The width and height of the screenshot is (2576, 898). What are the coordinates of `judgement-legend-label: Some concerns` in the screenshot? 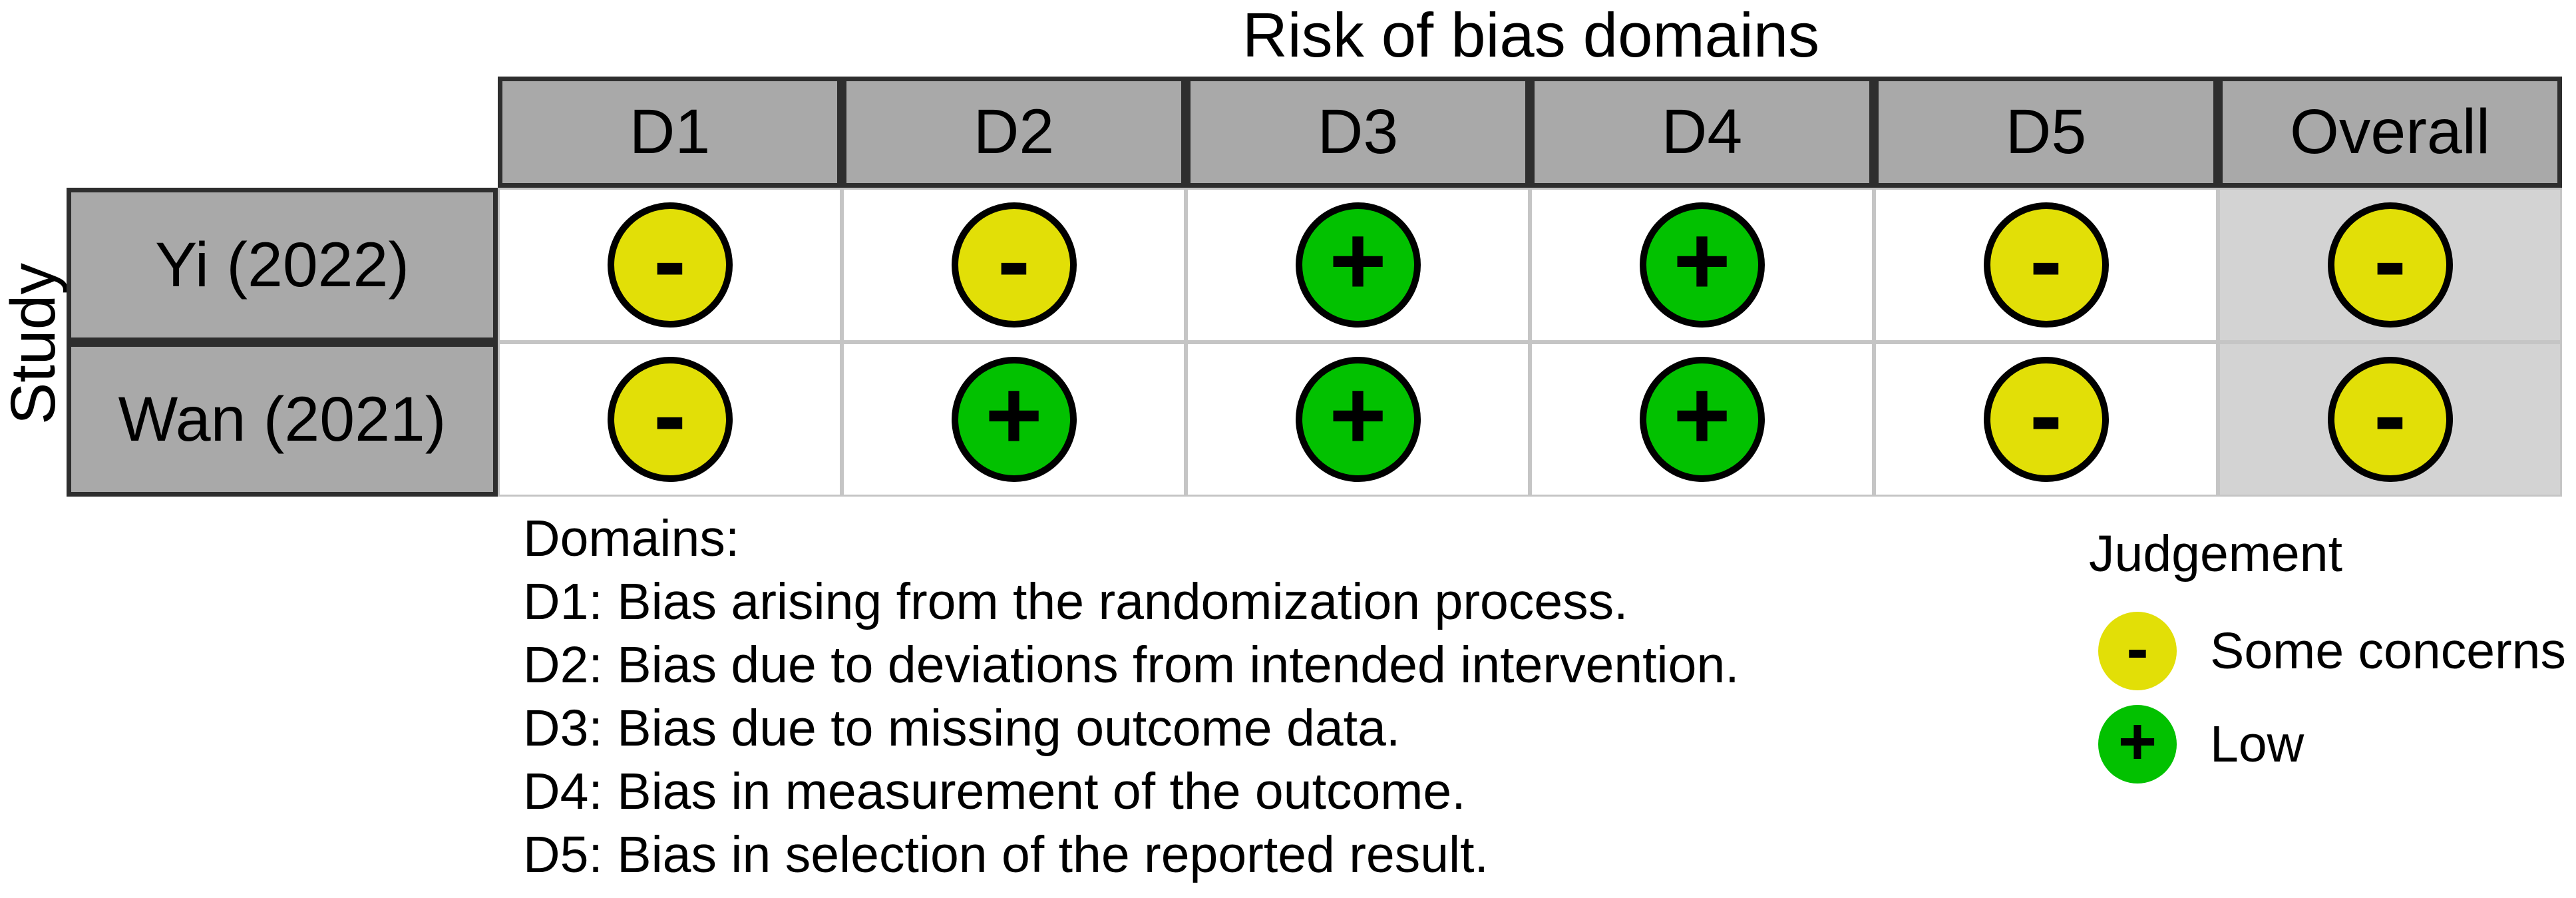 It's located at (2388, 651).